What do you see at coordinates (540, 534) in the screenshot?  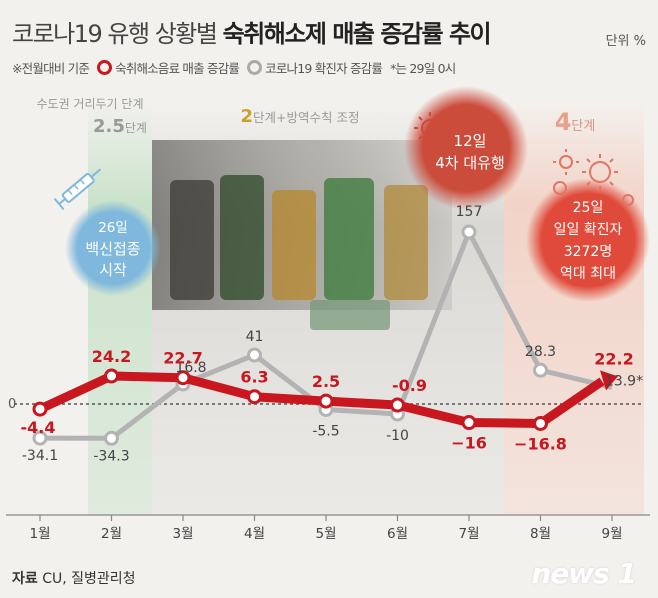 I see `x-tick-label-8: 8월` at bounding box center [540, 534].